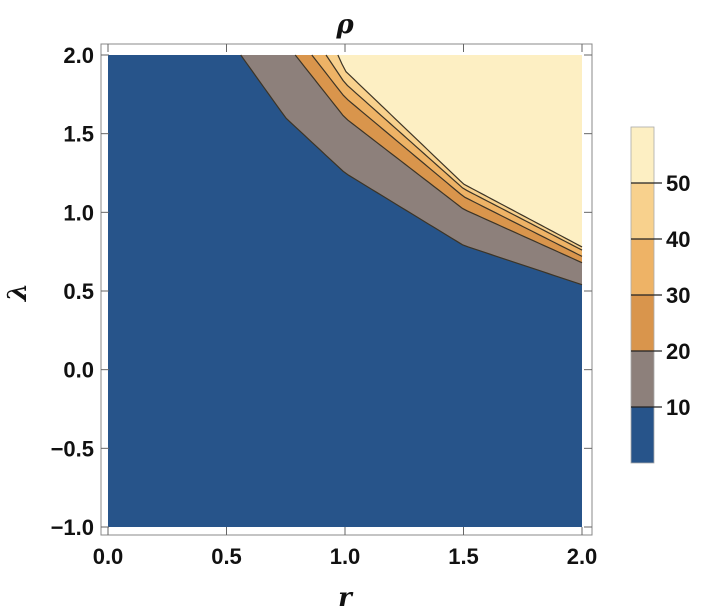 Image resolution: width=705 pixels, height=614 pixels. Describe the element at coordinates (678, 239) in the screenshot. I see `colorbar-label: 40` at that location.